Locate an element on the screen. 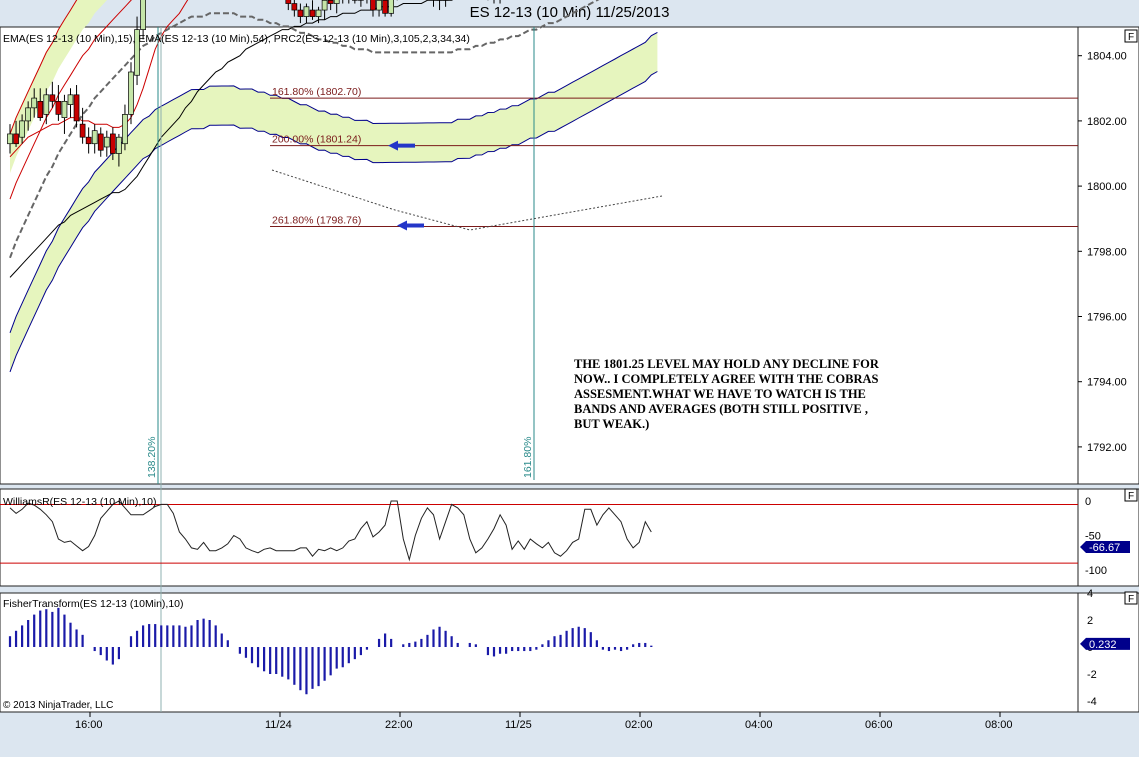  price-tick-label: 1800.00 is located at coordinates (1107, 187).